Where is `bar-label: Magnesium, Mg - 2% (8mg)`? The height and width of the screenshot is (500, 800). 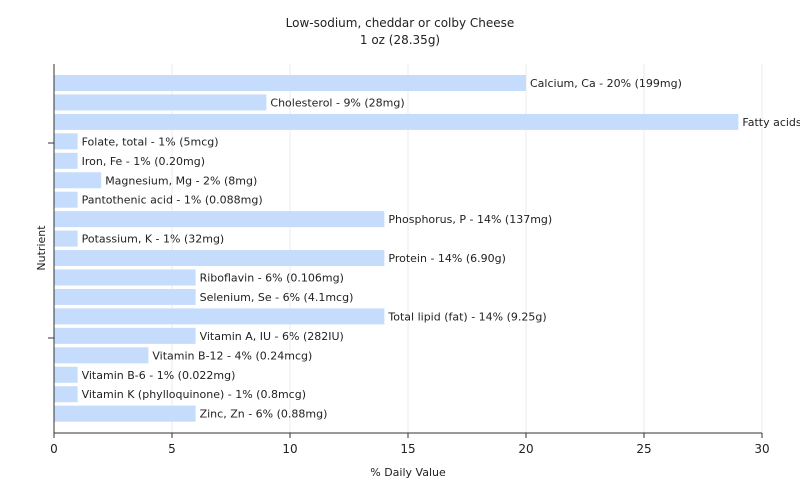
bar-label: Magnesium, Mg - 2% (8mg) is located at coordinates (181, 180).